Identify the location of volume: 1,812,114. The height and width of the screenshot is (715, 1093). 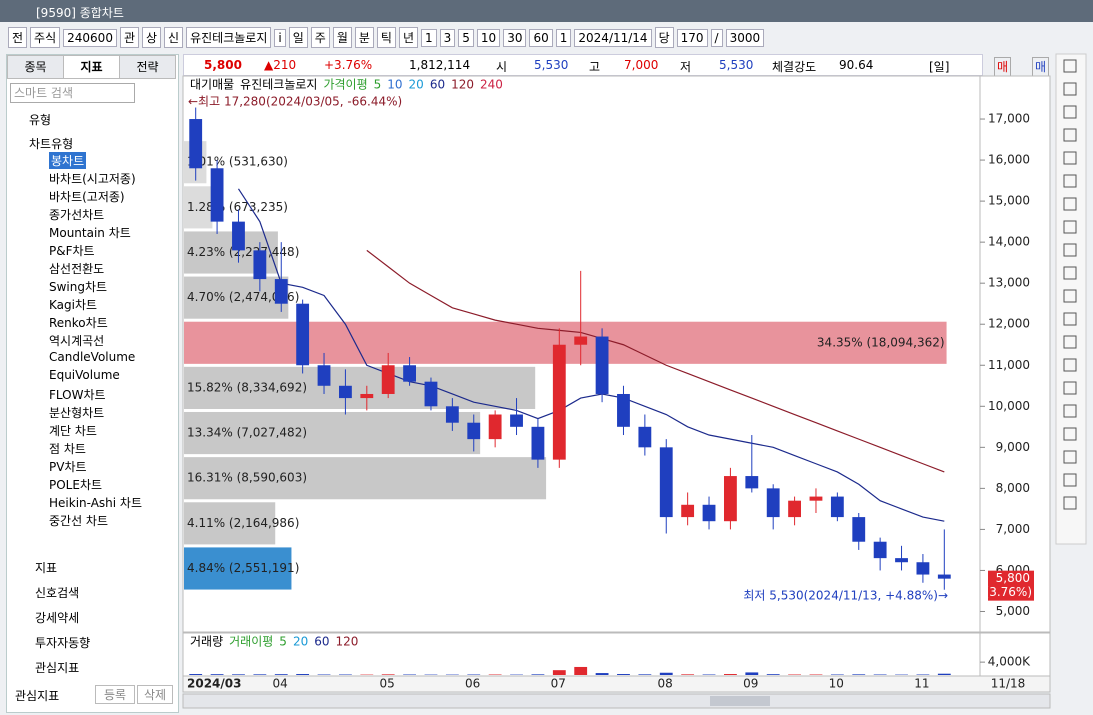
(440, 65).